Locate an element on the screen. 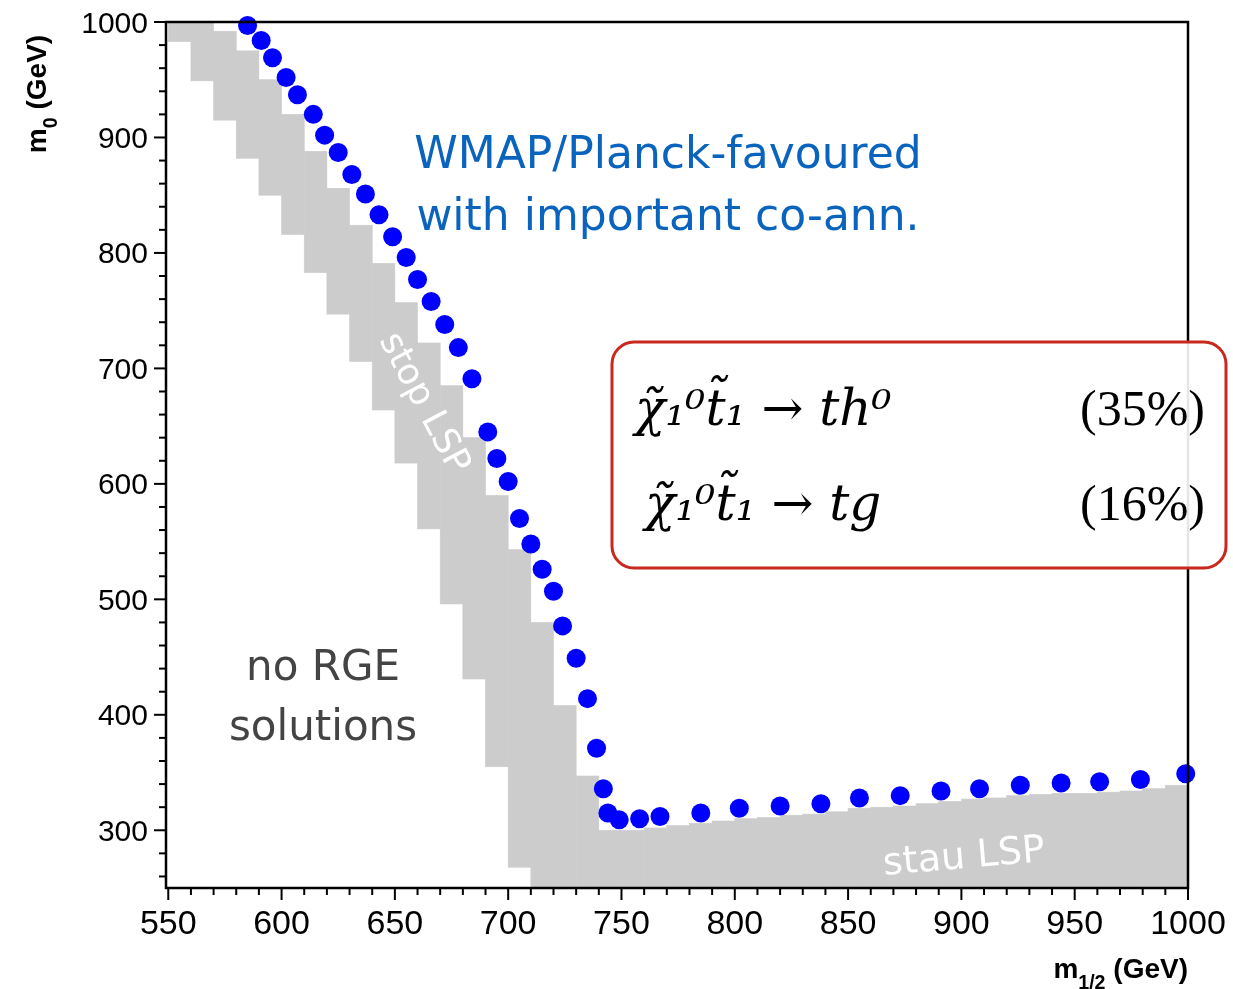  x-tick-label: 950 is located at coordinates (1075, 922).